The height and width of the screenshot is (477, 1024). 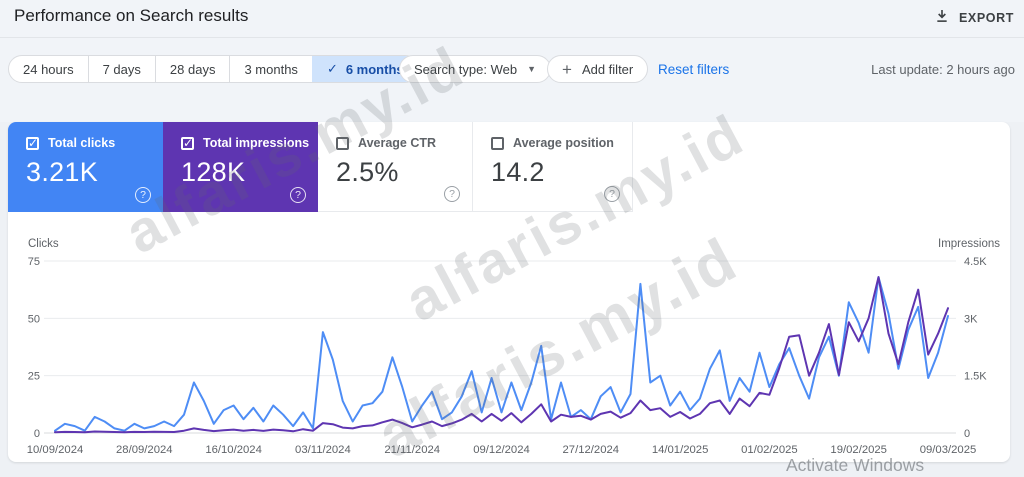 I want to click on checkbox-total-impressions: ✓, so click(x=187, y=142).